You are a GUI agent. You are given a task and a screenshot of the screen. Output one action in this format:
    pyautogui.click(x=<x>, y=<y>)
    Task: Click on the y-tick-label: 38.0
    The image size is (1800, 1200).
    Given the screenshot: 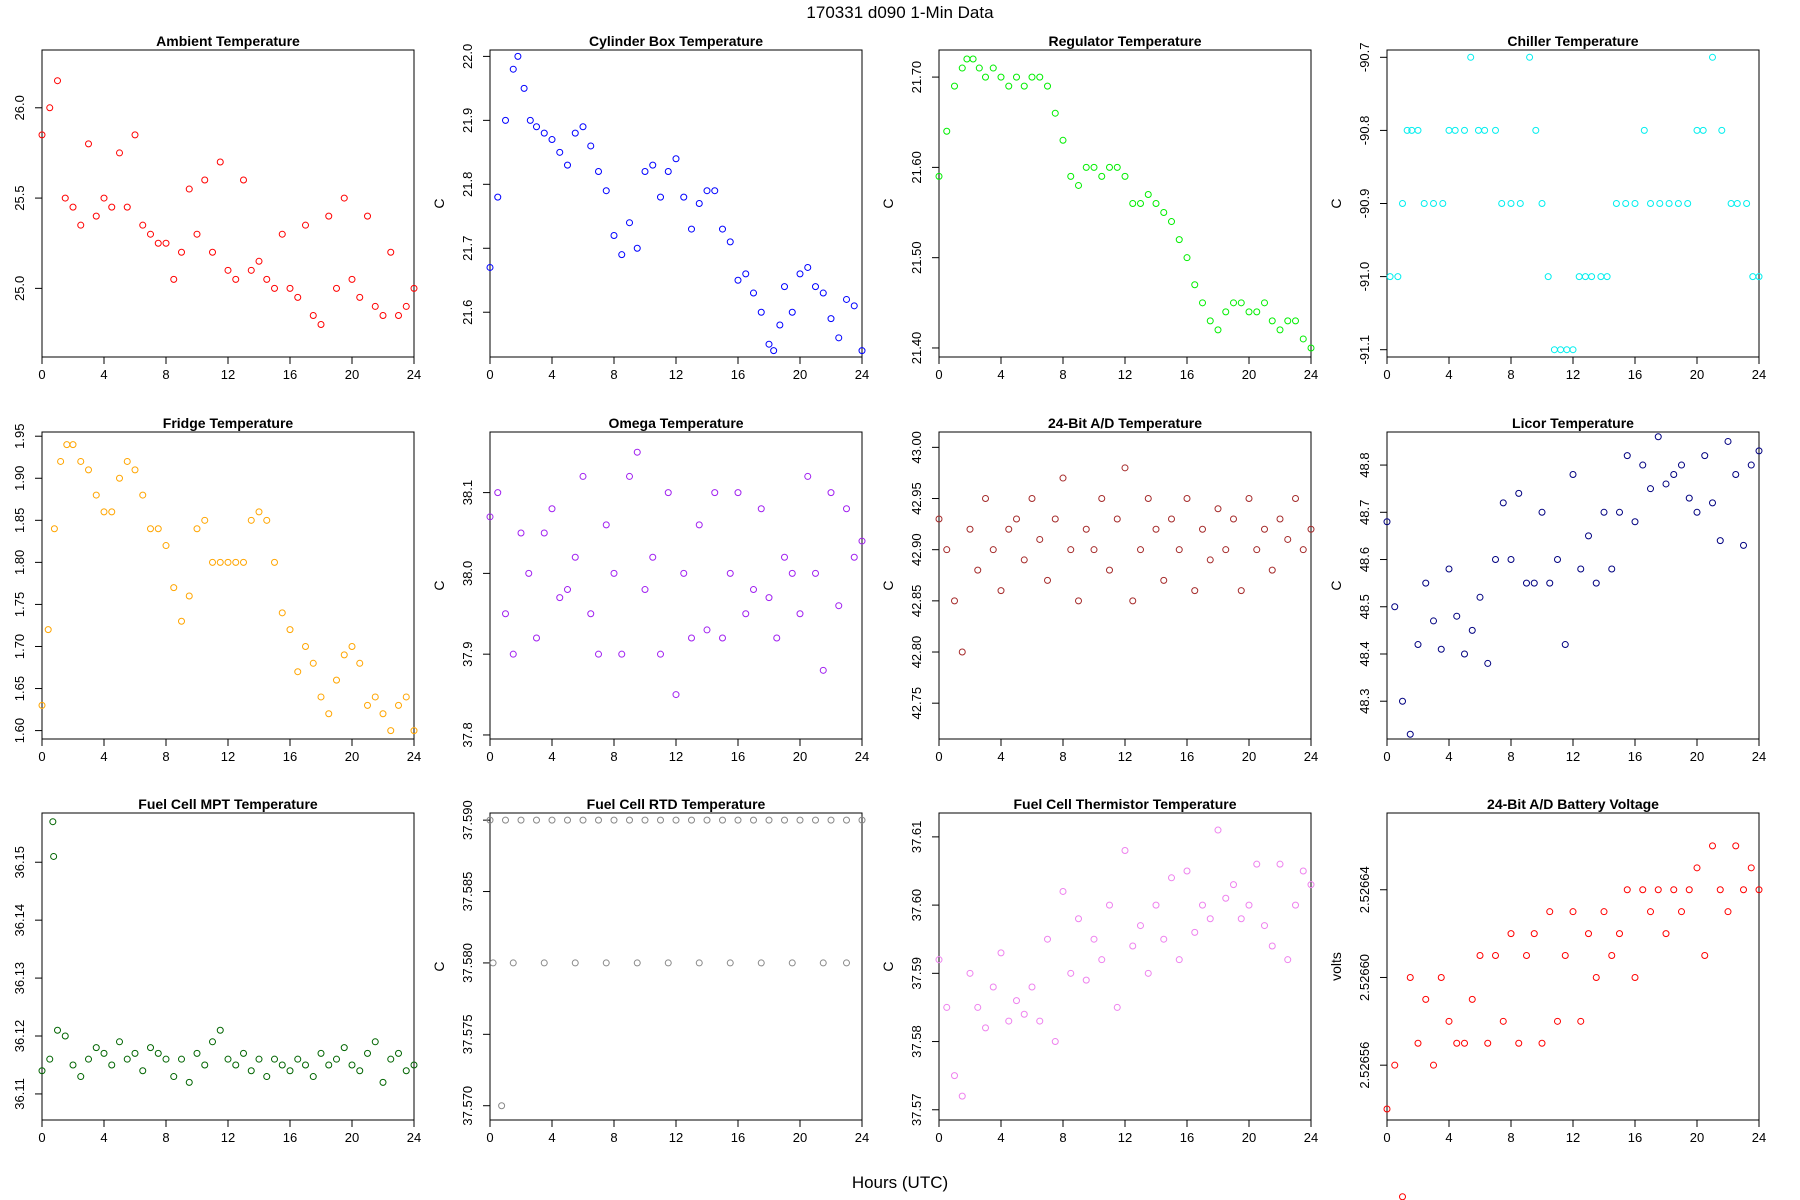 What is the action you would take?
    pyautogui.click(x=467, y=573)
    